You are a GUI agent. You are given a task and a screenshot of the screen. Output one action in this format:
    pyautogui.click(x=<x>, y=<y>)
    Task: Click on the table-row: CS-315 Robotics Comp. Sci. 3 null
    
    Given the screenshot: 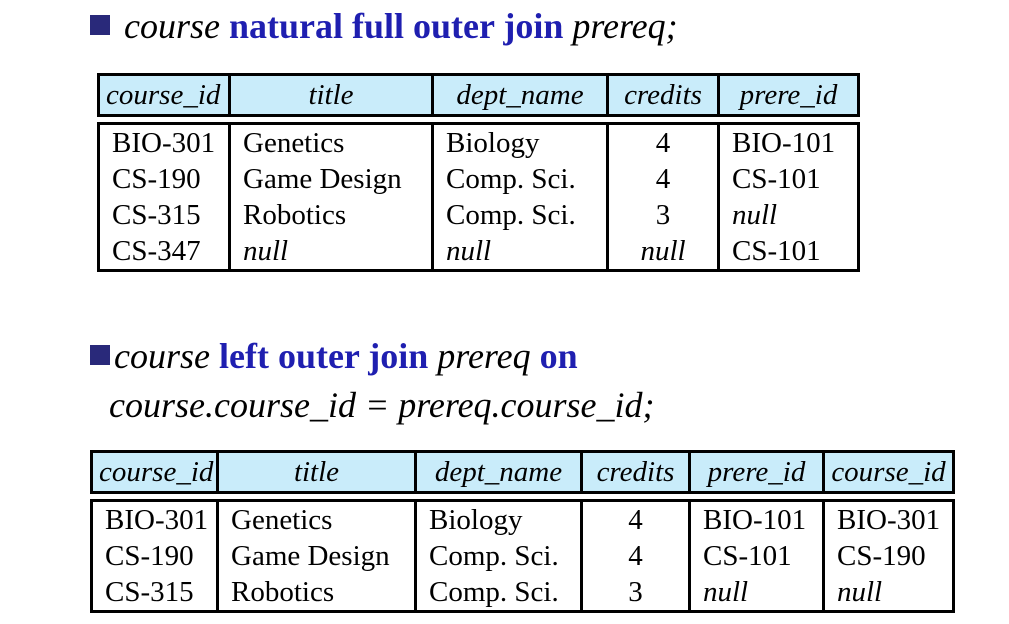 What is the action you would take?
    pyautogui.click(x=479, y=215)
    